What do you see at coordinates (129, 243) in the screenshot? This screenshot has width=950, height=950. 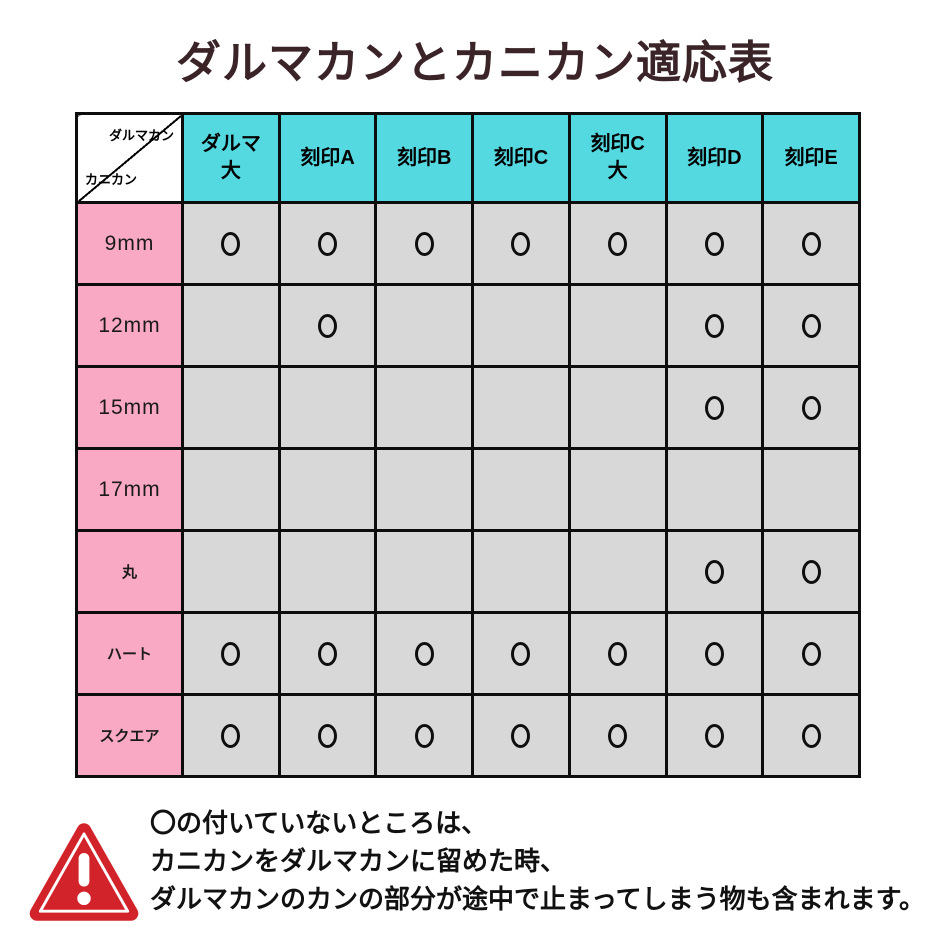 I see `row-header-9mm: 9mm` at bounding box center [129, 243].